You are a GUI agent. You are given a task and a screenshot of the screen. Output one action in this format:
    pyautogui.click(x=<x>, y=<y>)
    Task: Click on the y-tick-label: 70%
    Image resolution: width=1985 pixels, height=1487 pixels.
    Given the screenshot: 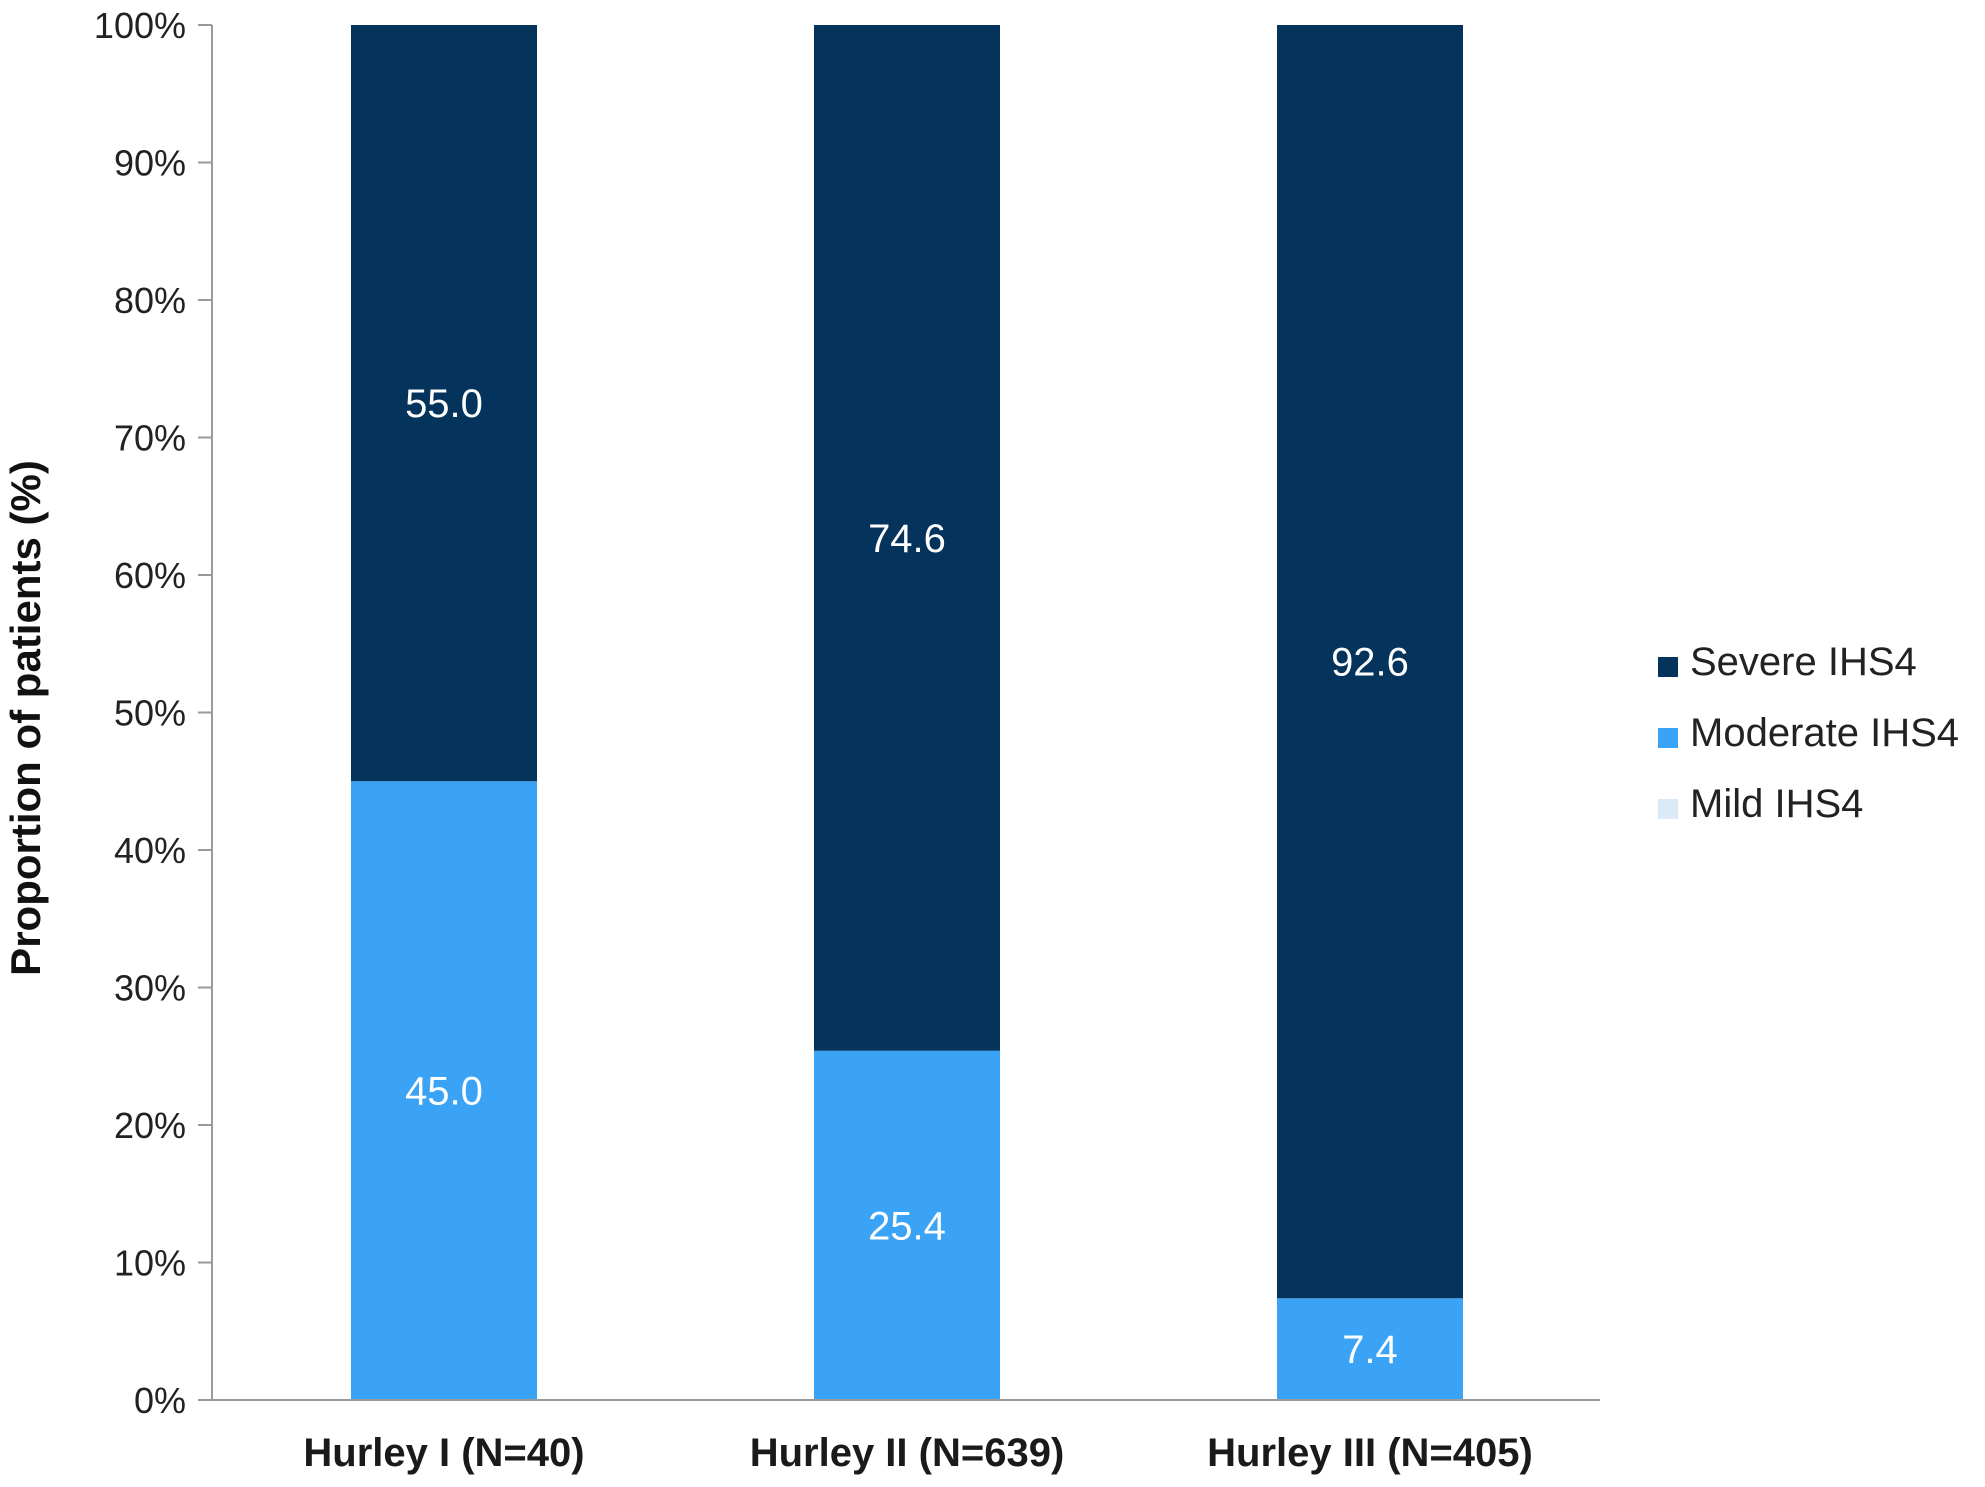 What is the action you would take?
    pyautogui.click(x=150, y=438)
    